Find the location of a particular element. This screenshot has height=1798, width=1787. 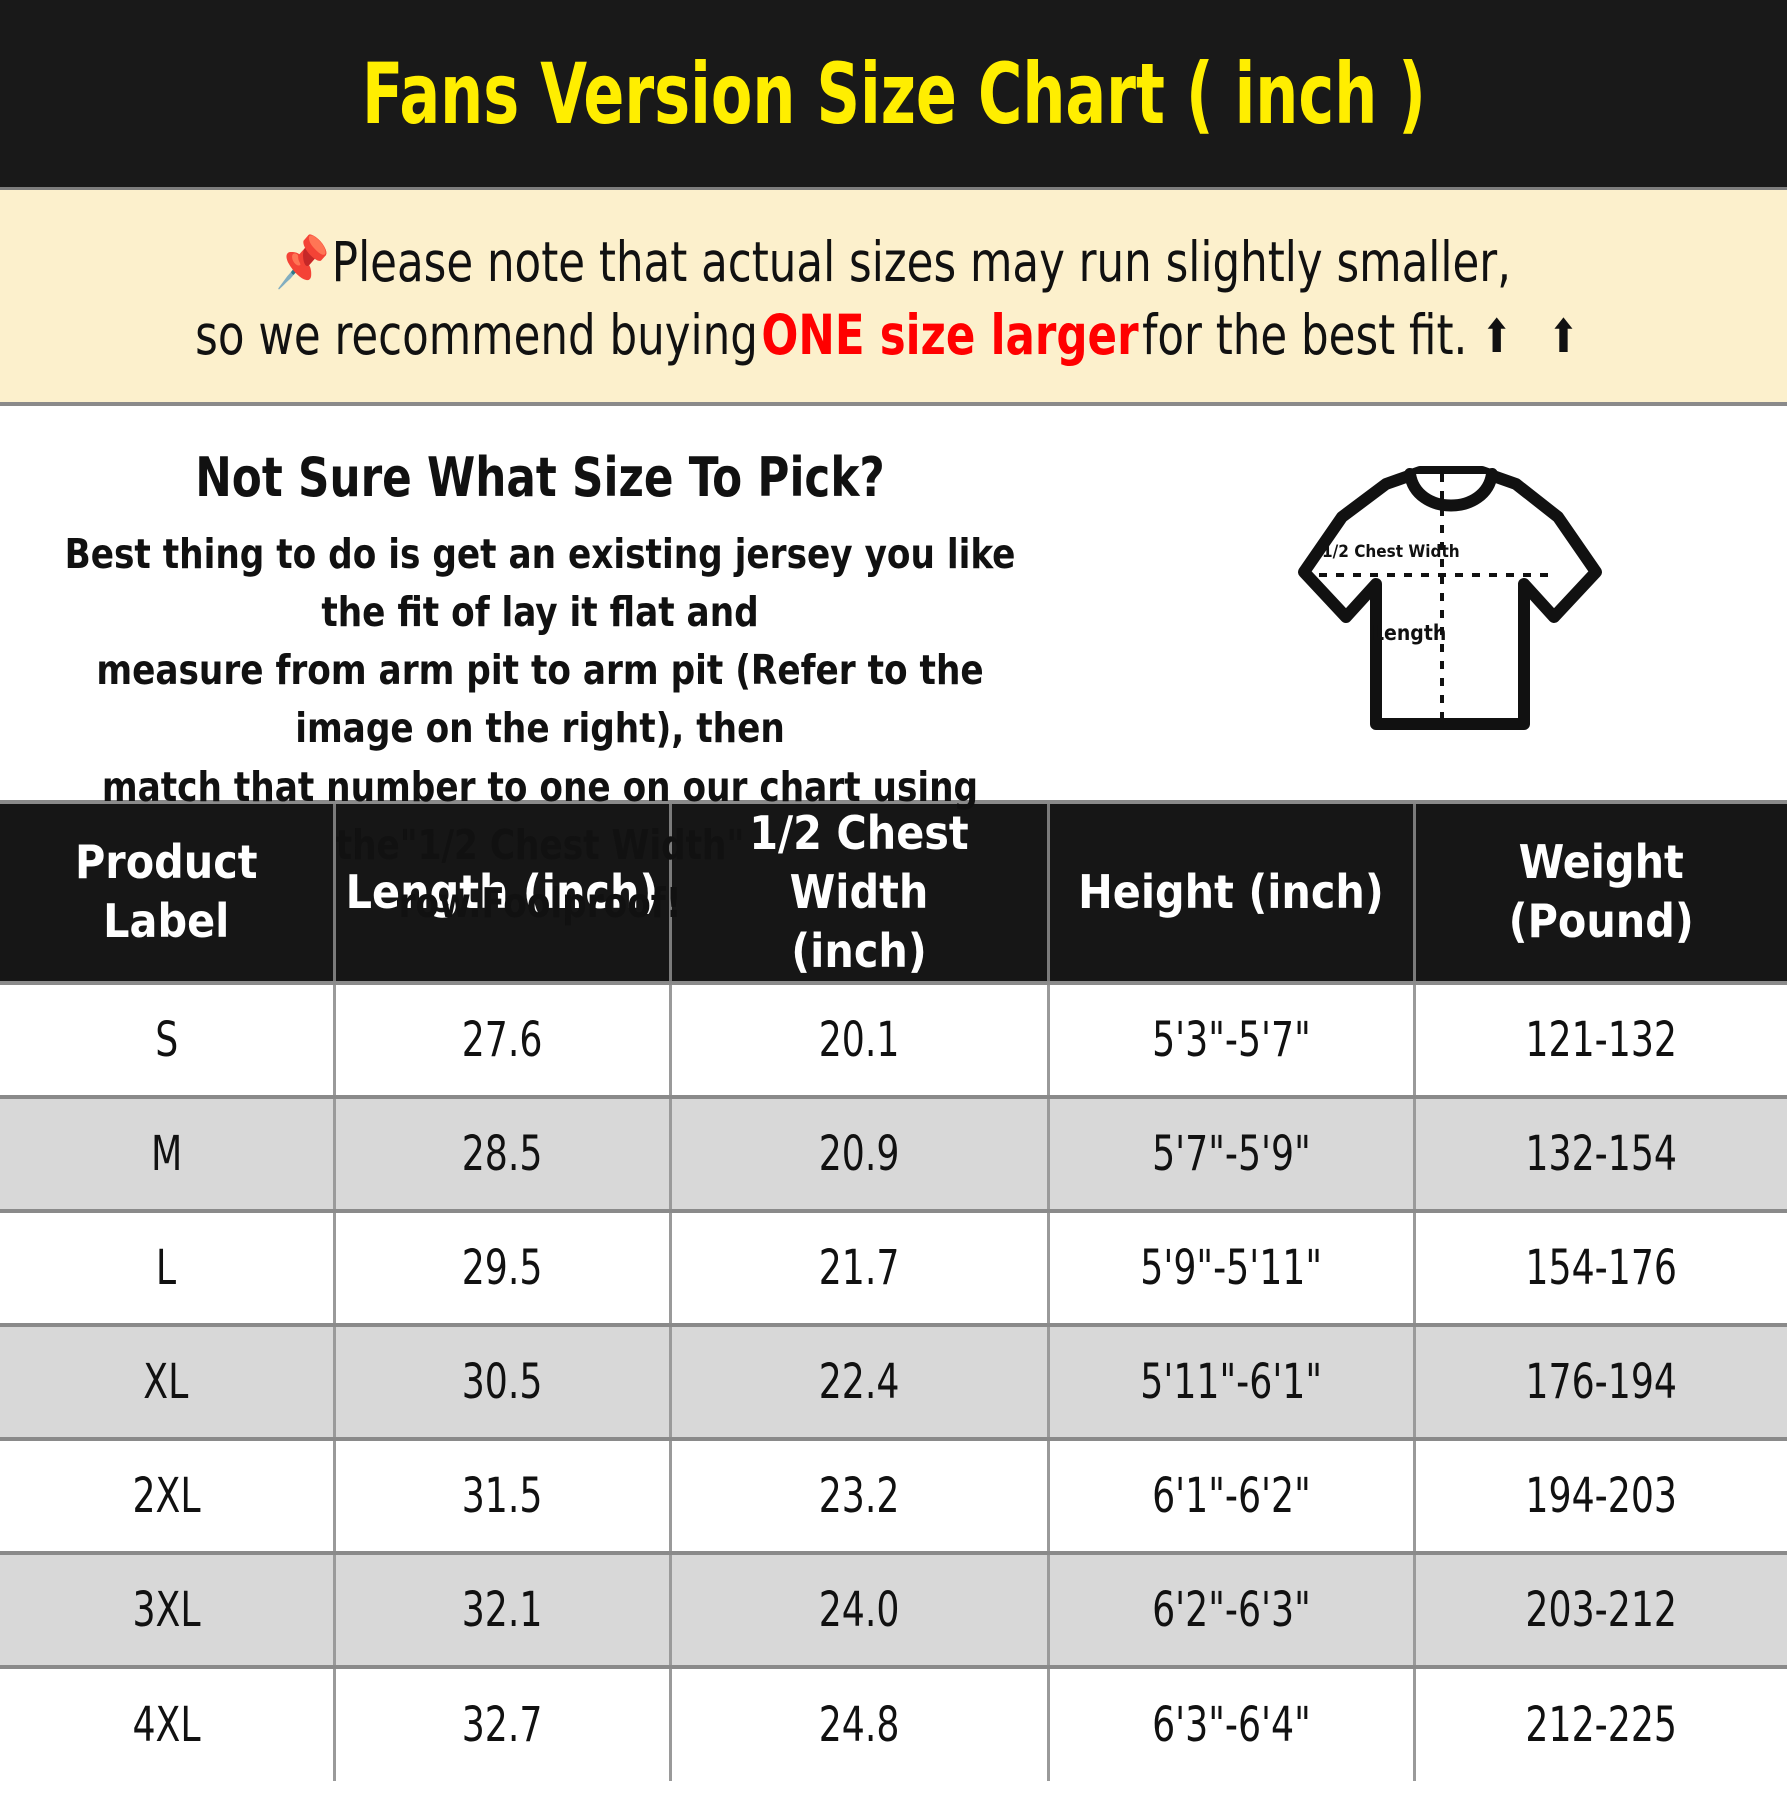

cell-text: 5'7"-5'9" is located at coordinates (1231, 1153).